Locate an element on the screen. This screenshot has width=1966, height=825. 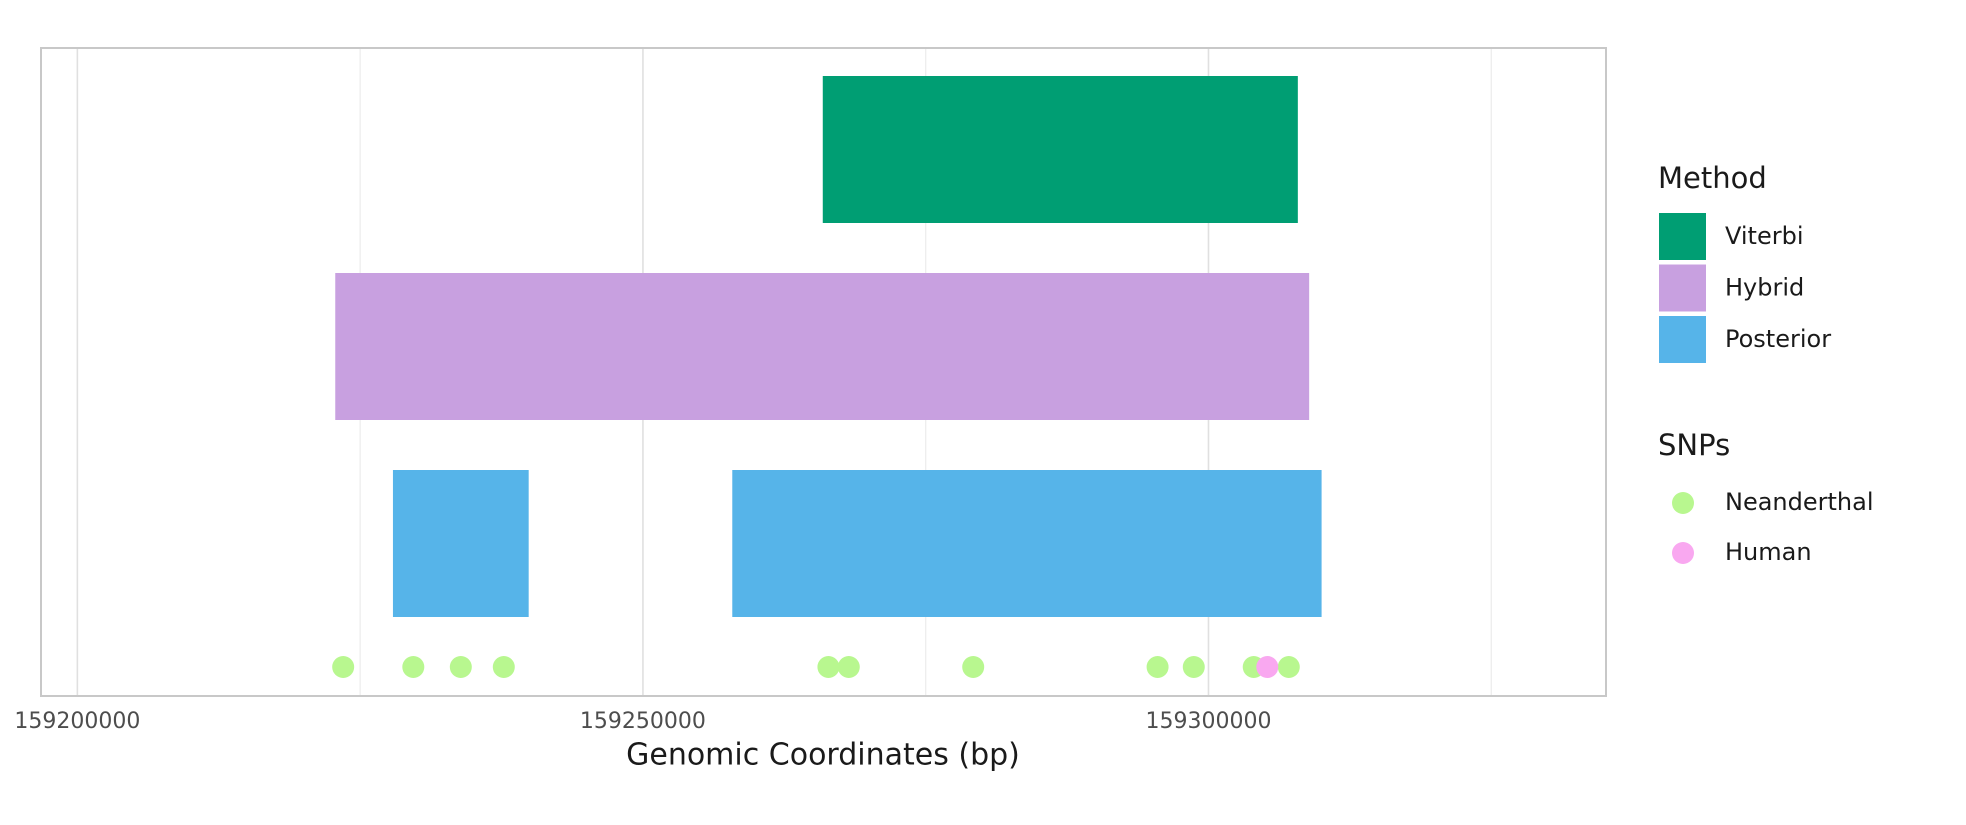
x-tick-label: 159200000 is located at coordinates (77, 721).